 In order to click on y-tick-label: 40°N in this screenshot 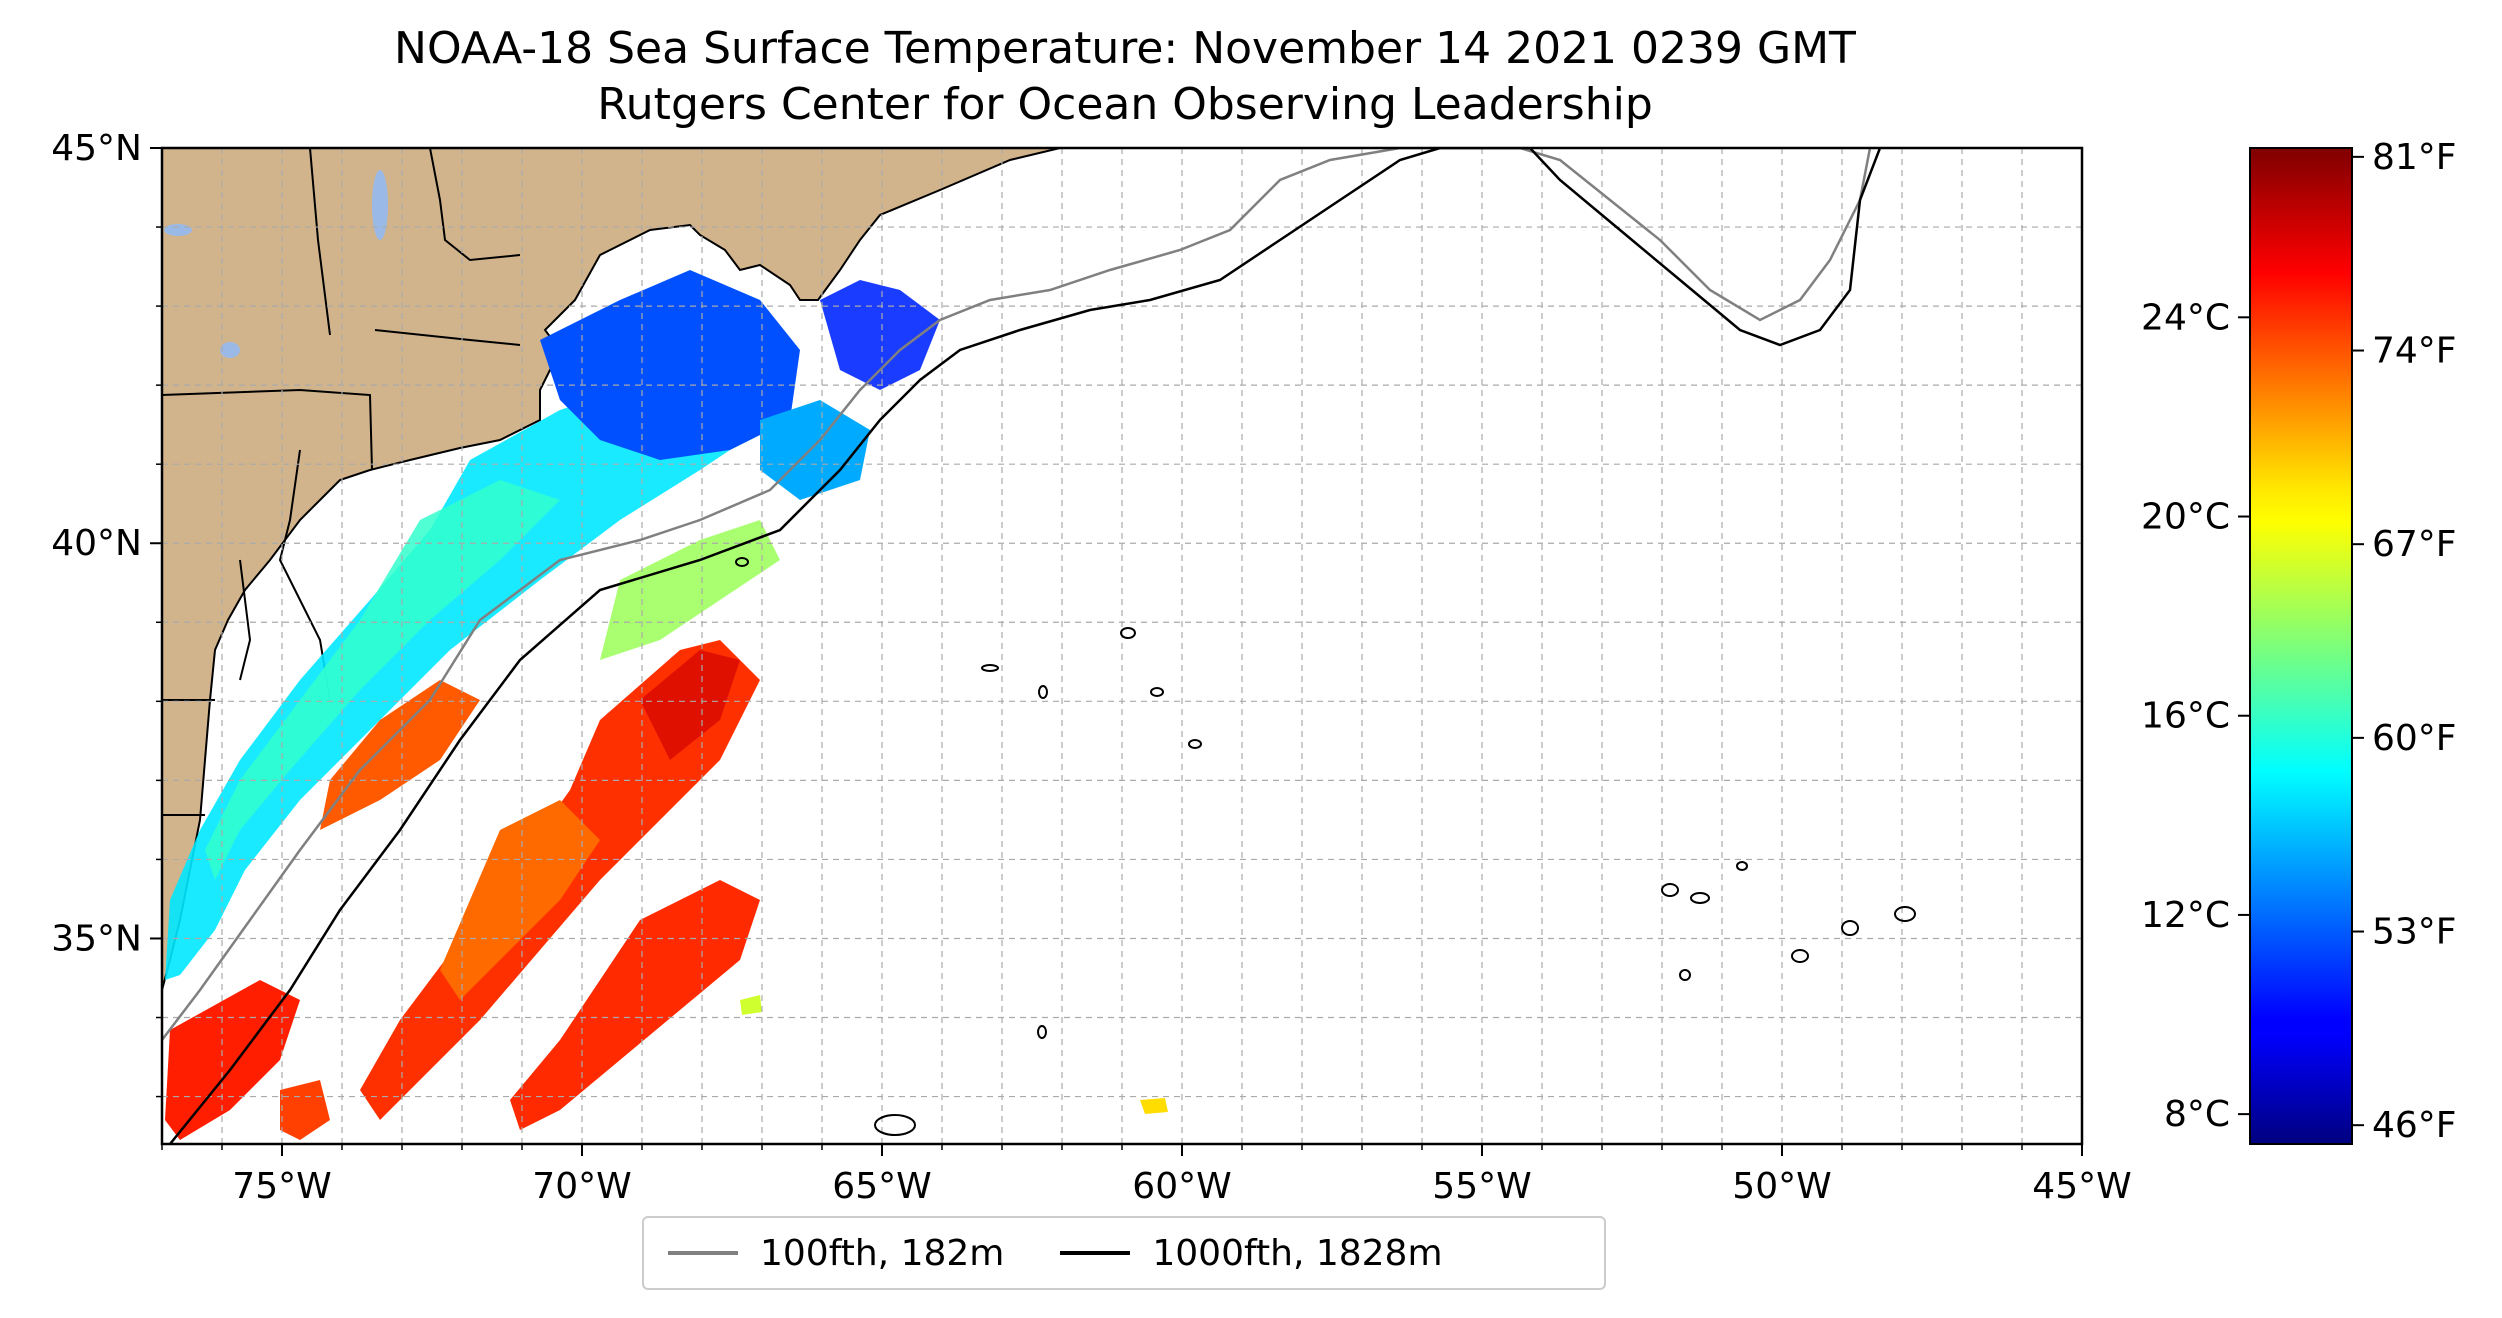, I will do `click(96, 543)`.